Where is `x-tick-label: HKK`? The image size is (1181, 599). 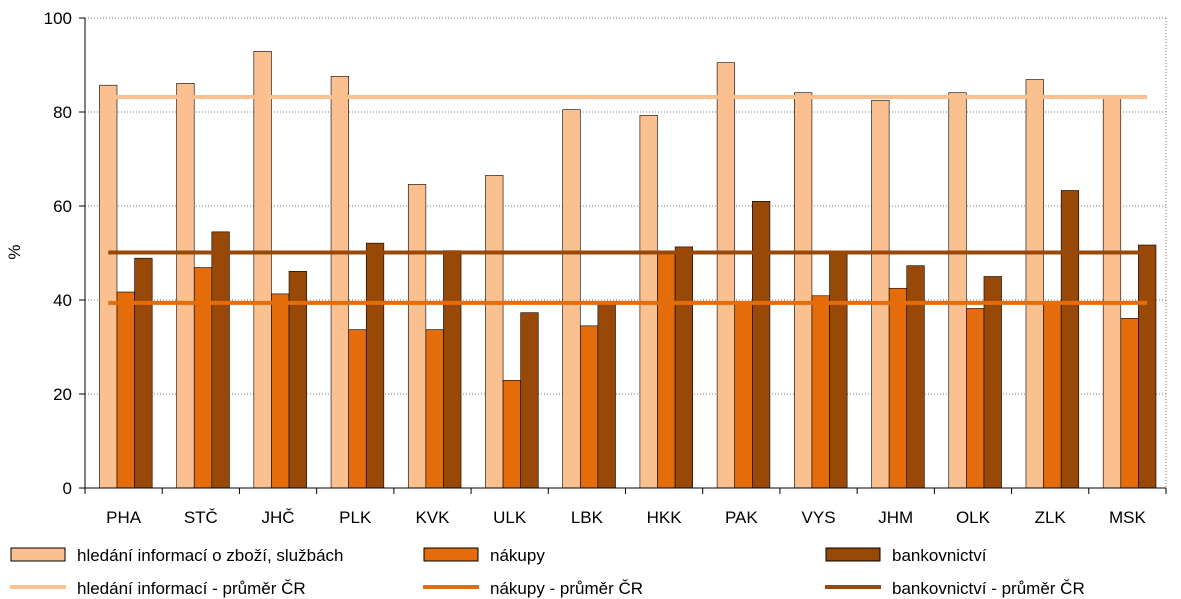 x-tick-label: HKK is located at coordinates (665, 517).